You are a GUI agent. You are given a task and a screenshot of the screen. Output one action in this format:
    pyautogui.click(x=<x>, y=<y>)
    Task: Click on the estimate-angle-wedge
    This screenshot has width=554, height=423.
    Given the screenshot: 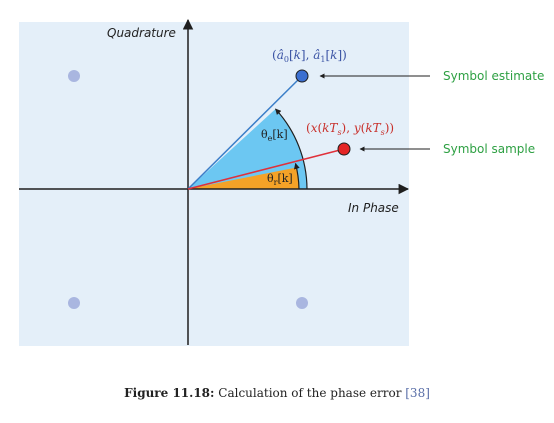 What is the action you would take?
    pyautogui.click(x=247, y=149)
    